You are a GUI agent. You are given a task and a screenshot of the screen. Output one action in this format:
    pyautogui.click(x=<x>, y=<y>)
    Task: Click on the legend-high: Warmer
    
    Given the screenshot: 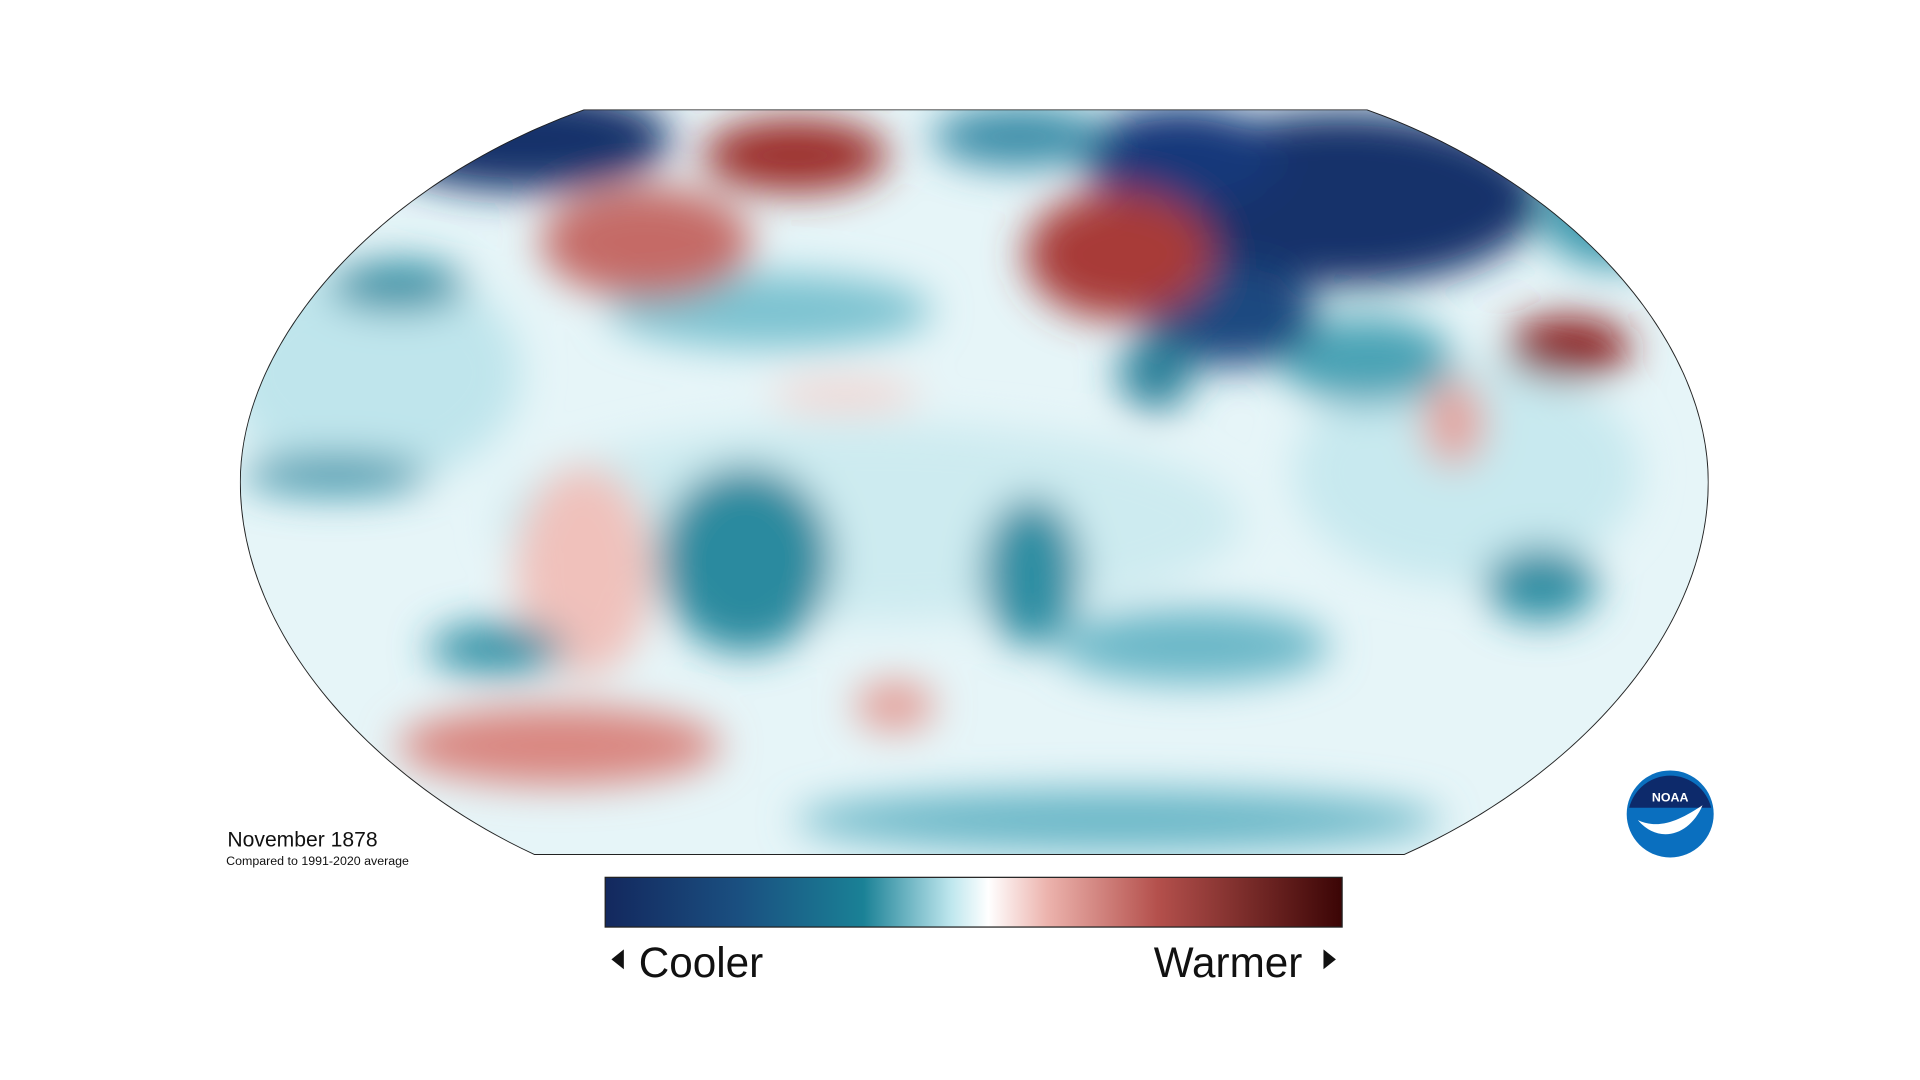 What is the action you would take?
    pyautogui.click(x=1228, y=962)
    